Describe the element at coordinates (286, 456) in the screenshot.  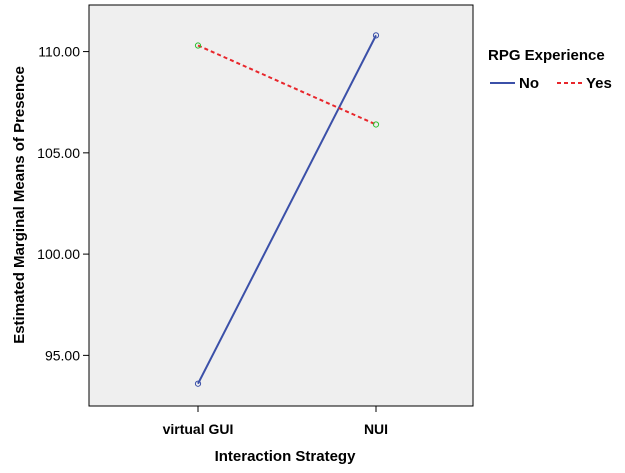
I see `x-axis-label: Interaction Strategy` at that location.